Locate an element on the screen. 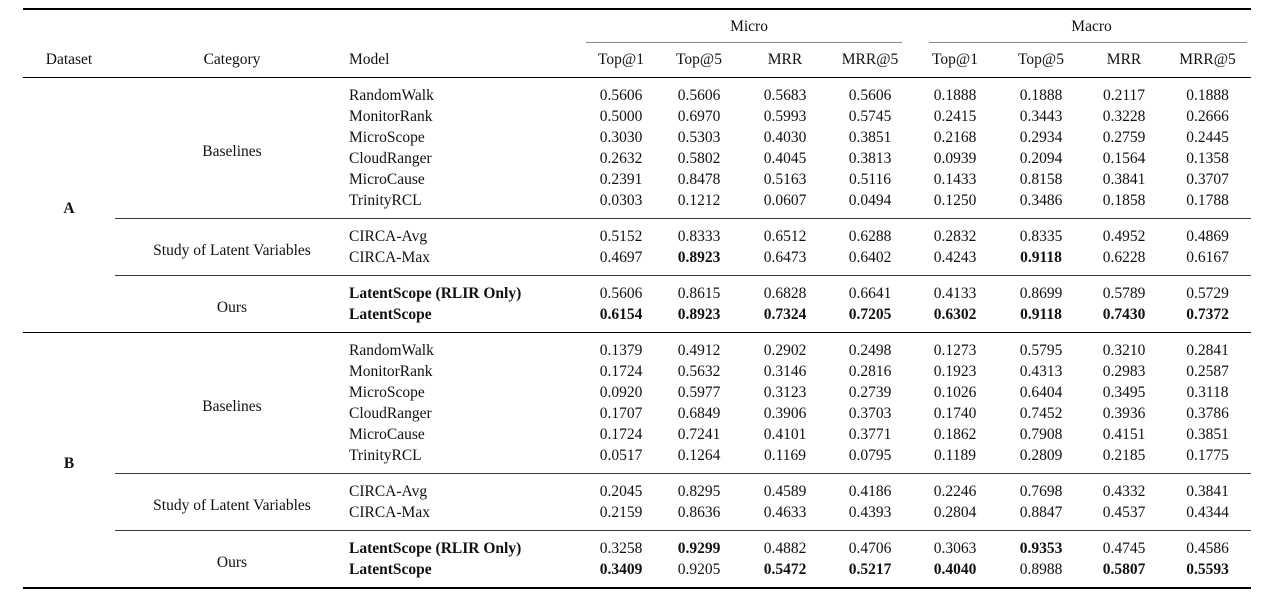 The image size is (1280, 597). metric-value: 0.3228 is located at coordinates (1124, 116).